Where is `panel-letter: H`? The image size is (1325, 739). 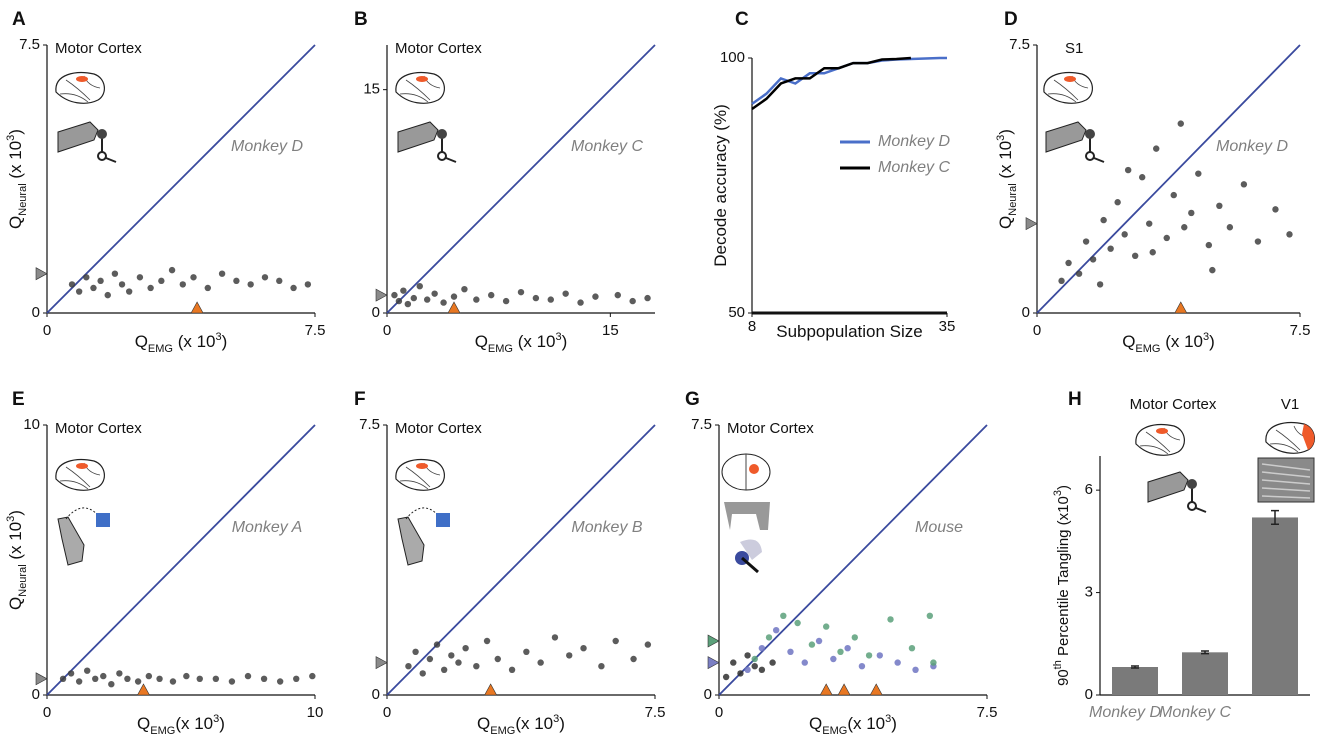 panel-letter: H is located at coordinates (1075, 399).